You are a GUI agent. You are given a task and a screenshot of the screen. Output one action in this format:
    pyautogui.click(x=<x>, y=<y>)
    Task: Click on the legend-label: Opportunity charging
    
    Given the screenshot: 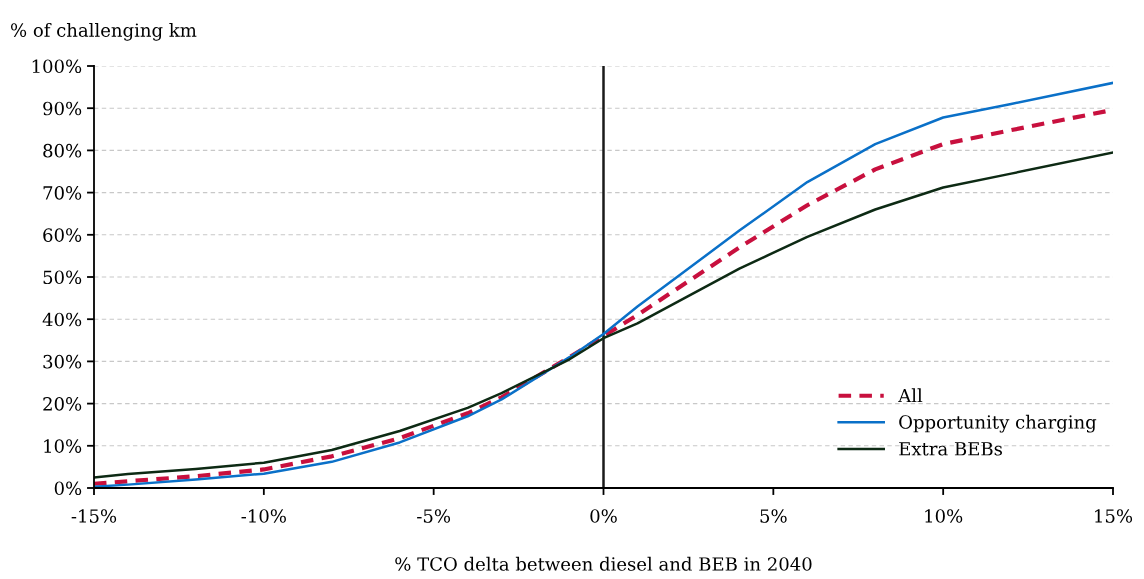 What is the action you would take?
    pyautogui.click(x=998, y=423)
    